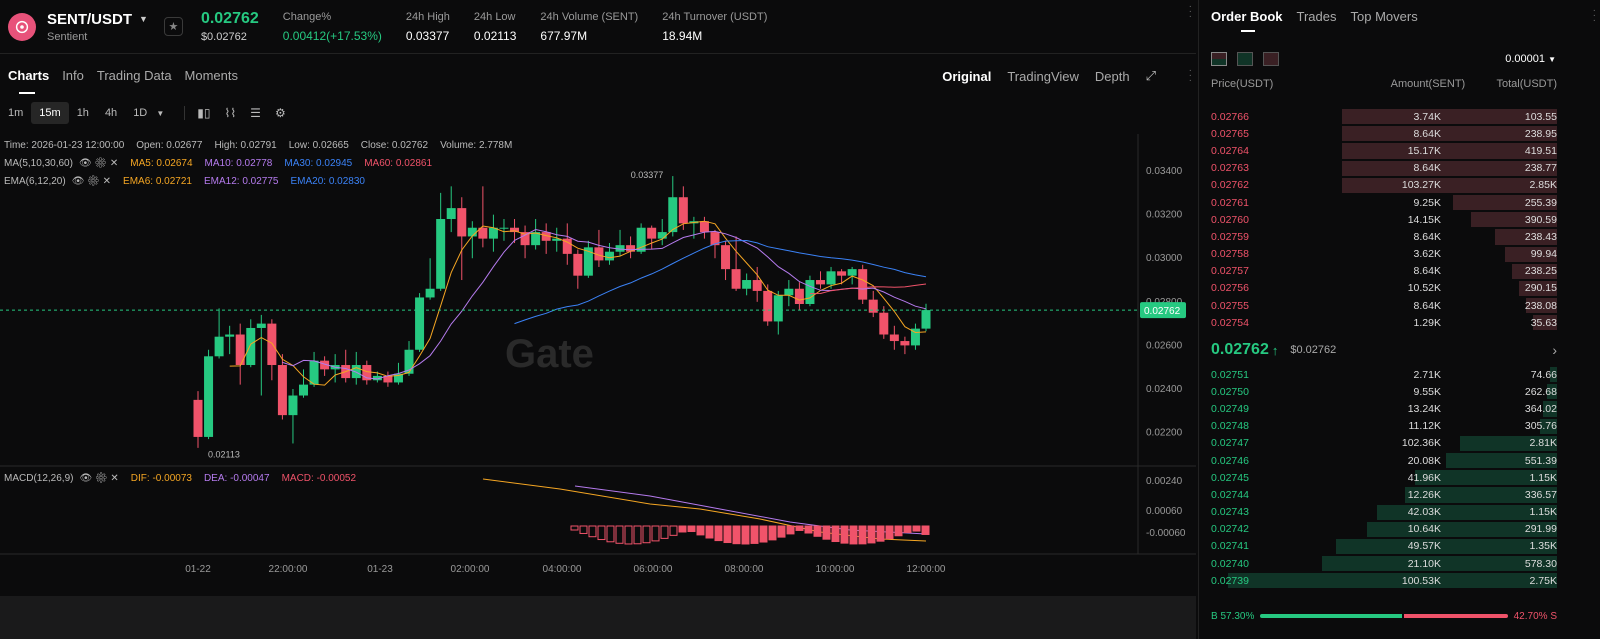  What do you see at coordinates (1384, 546) in the screenshot?
I see `bid-row: 0.02741 49.57K 1.35K` at bounding box center [1384, 546].